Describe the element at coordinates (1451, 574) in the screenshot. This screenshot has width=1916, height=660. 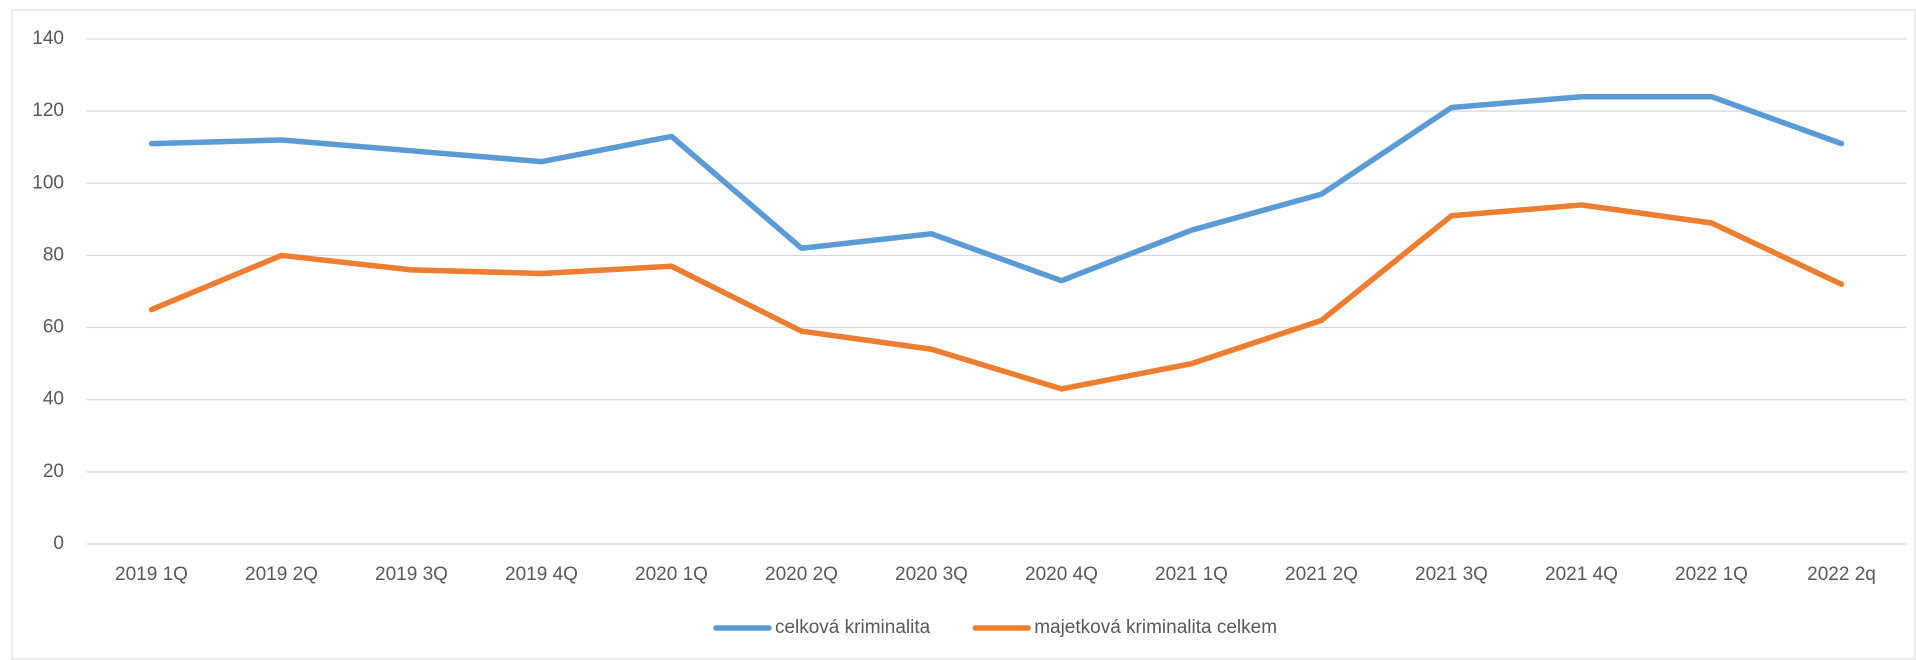
I see `x-tick-label: 2021 3Q` at that location.